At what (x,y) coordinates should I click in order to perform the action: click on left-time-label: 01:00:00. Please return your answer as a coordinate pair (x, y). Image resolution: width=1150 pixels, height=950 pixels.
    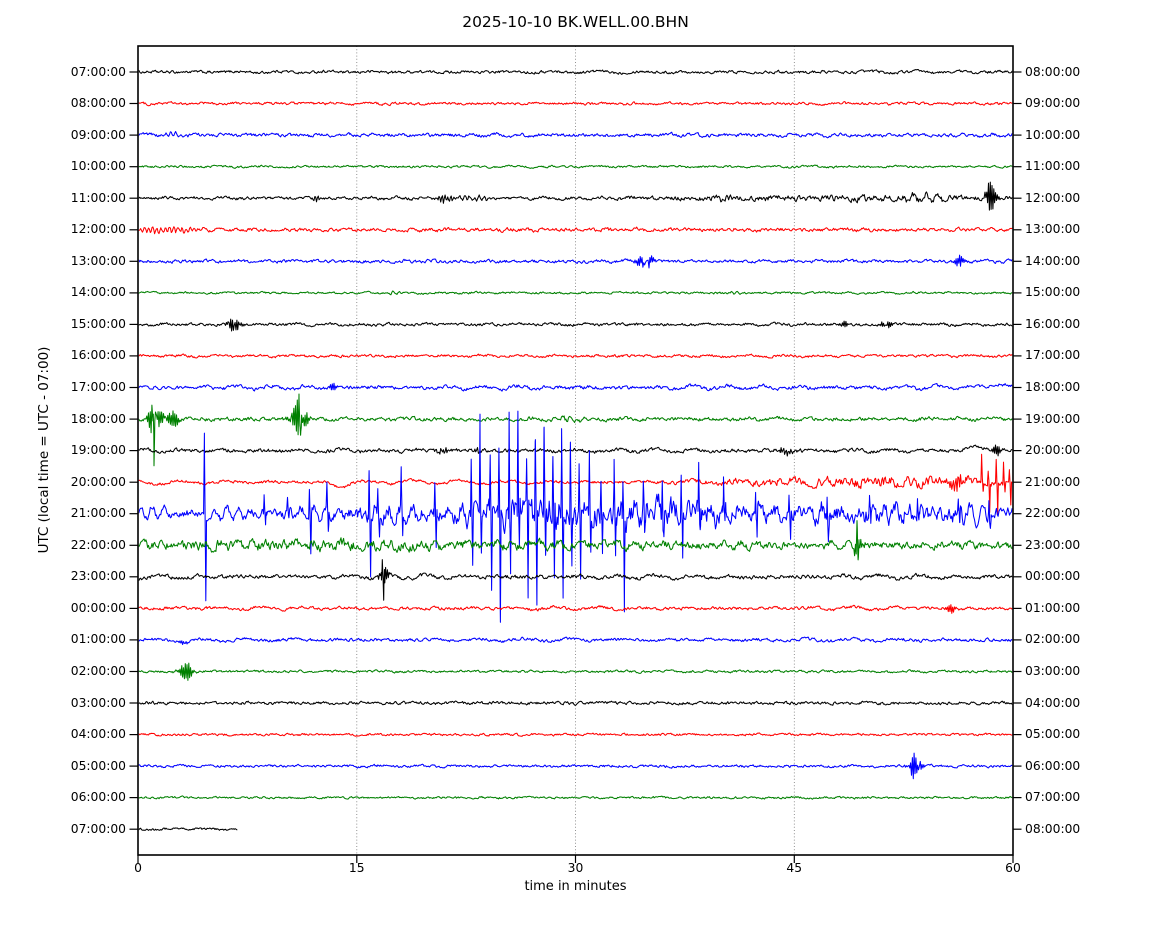
    Looking at the image, I should click on (98, 639).